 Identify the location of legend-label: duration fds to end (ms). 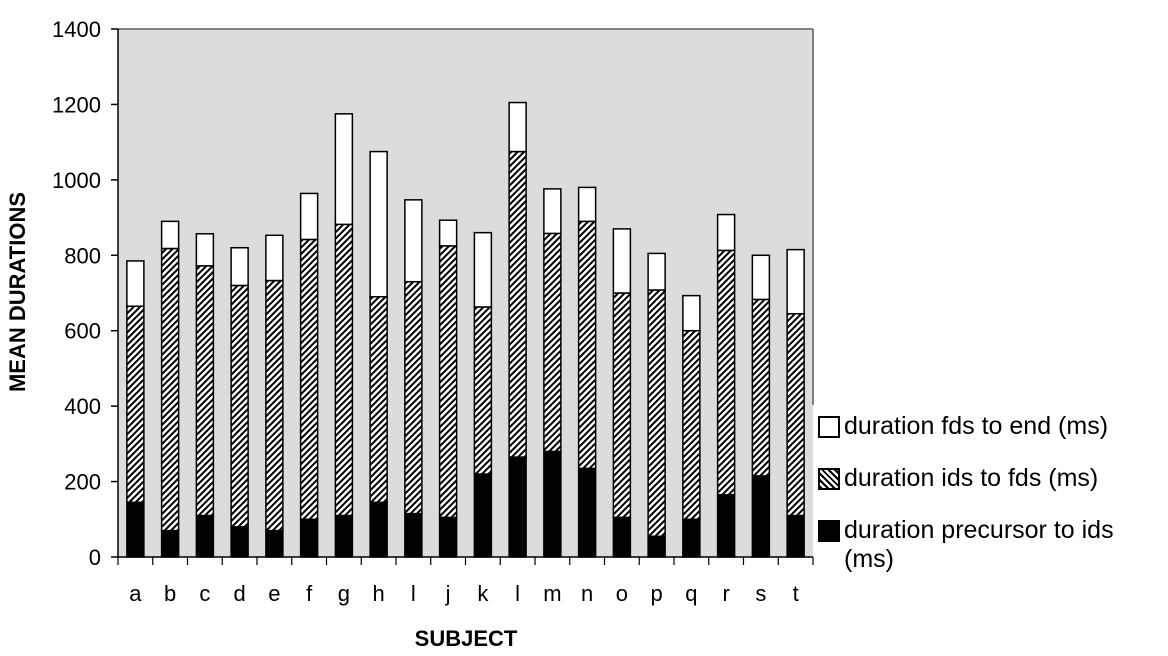
(976, 426).